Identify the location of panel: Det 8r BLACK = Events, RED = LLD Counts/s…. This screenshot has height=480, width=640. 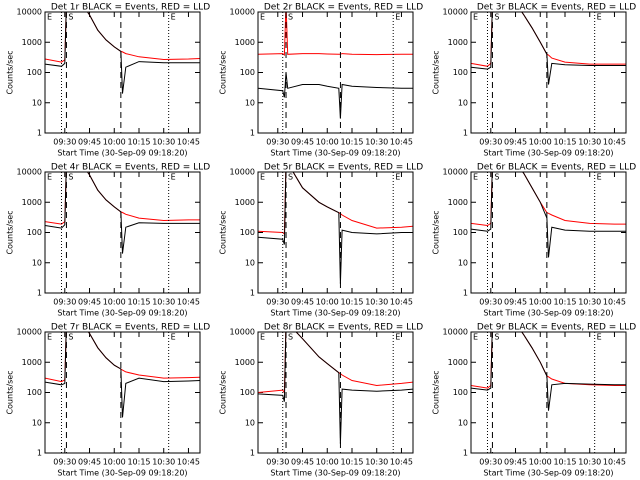
(321, 400).